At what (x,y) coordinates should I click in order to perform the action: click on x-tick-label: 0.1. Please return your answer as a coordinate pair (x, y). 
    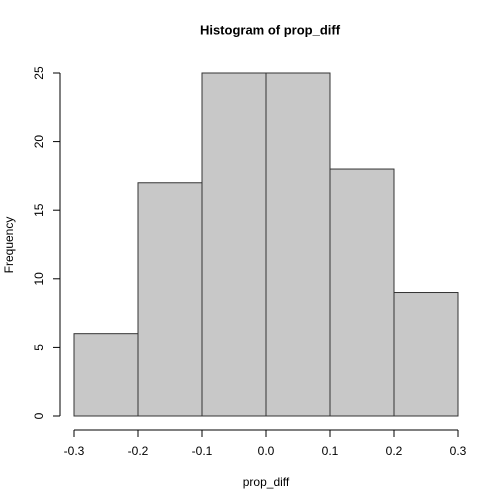
    Looking at the image, I should click on (330, 451).